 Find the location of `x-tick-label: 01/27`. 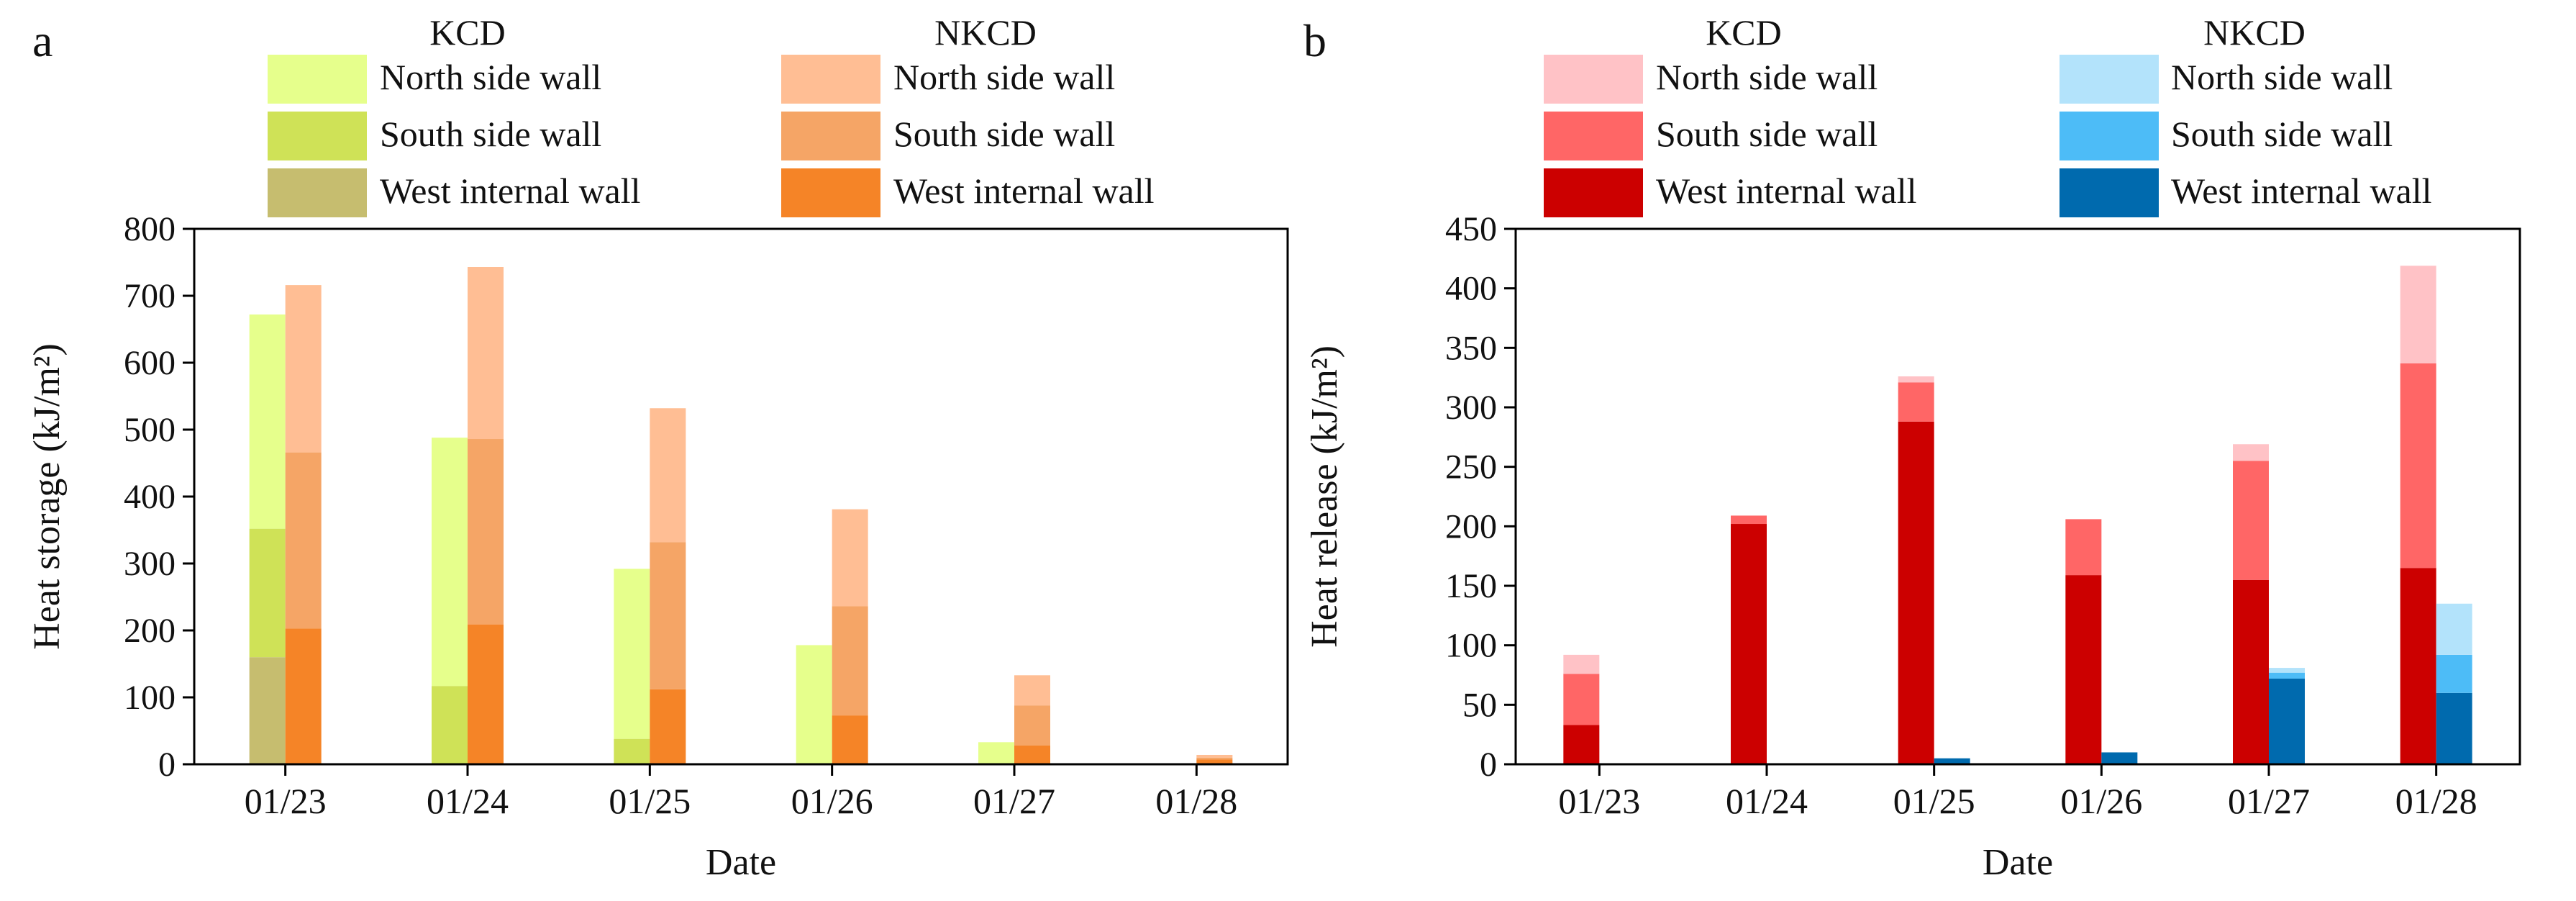

x-tick-label: 01/27 is located at coordinates (2269, 801).